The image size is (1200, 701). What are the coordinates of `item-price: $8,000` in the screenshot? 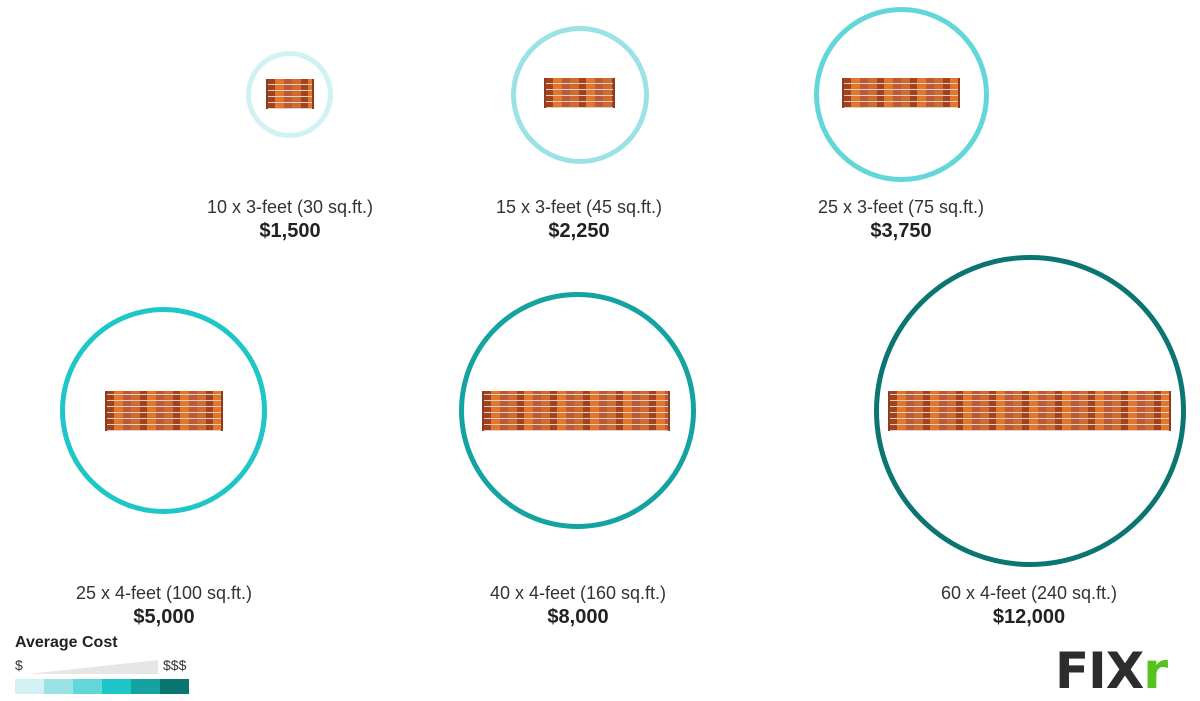 It's located at (578, 617).